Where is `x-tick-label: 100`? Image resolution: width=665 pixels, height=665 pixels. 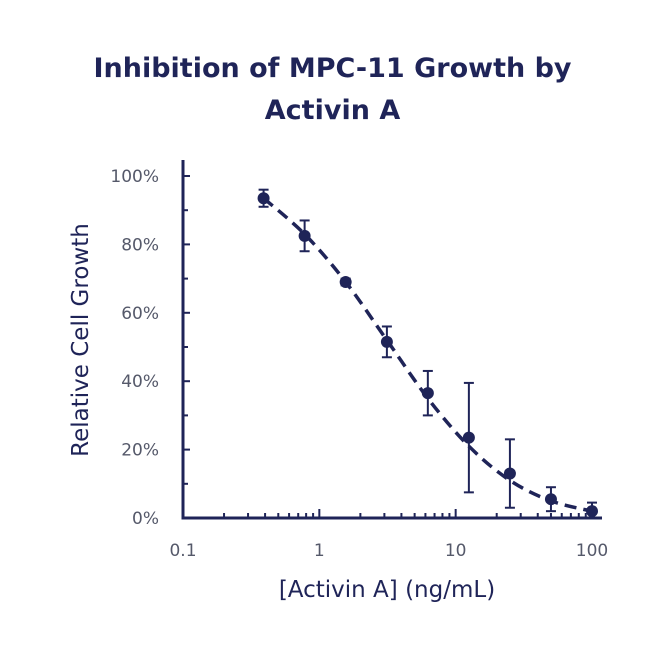 x-tick-label: 100 is located at coordinates (592, 551).